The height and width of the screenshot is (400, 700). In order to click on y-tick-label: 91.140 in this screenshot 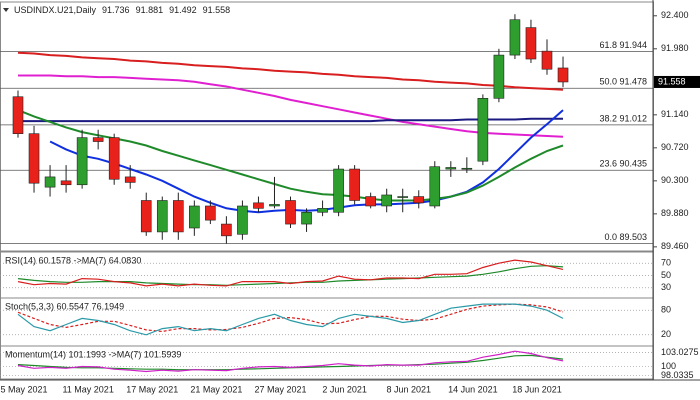, I will do `click(675, 114)`.